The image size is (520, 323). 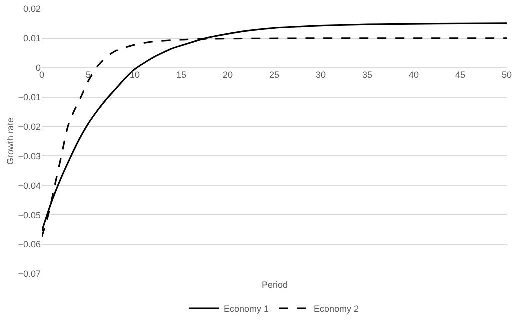 What do you see at coordinates (247, 309) in the screenshot?
I see `legend-label: Economy 1` at bounding box center [247, 309].